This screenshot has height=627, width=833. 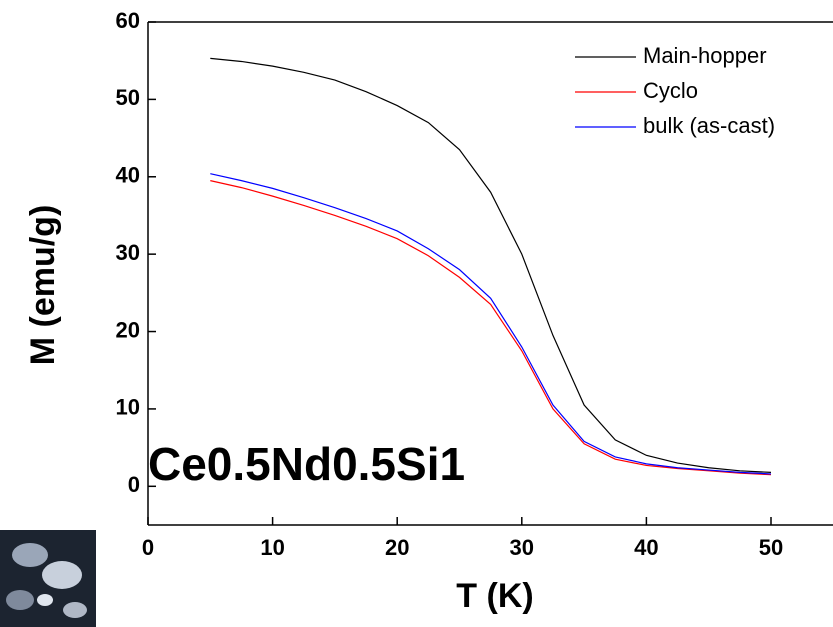 I want to click on legend-label: Main-hopper, so click(x=705, y=55).